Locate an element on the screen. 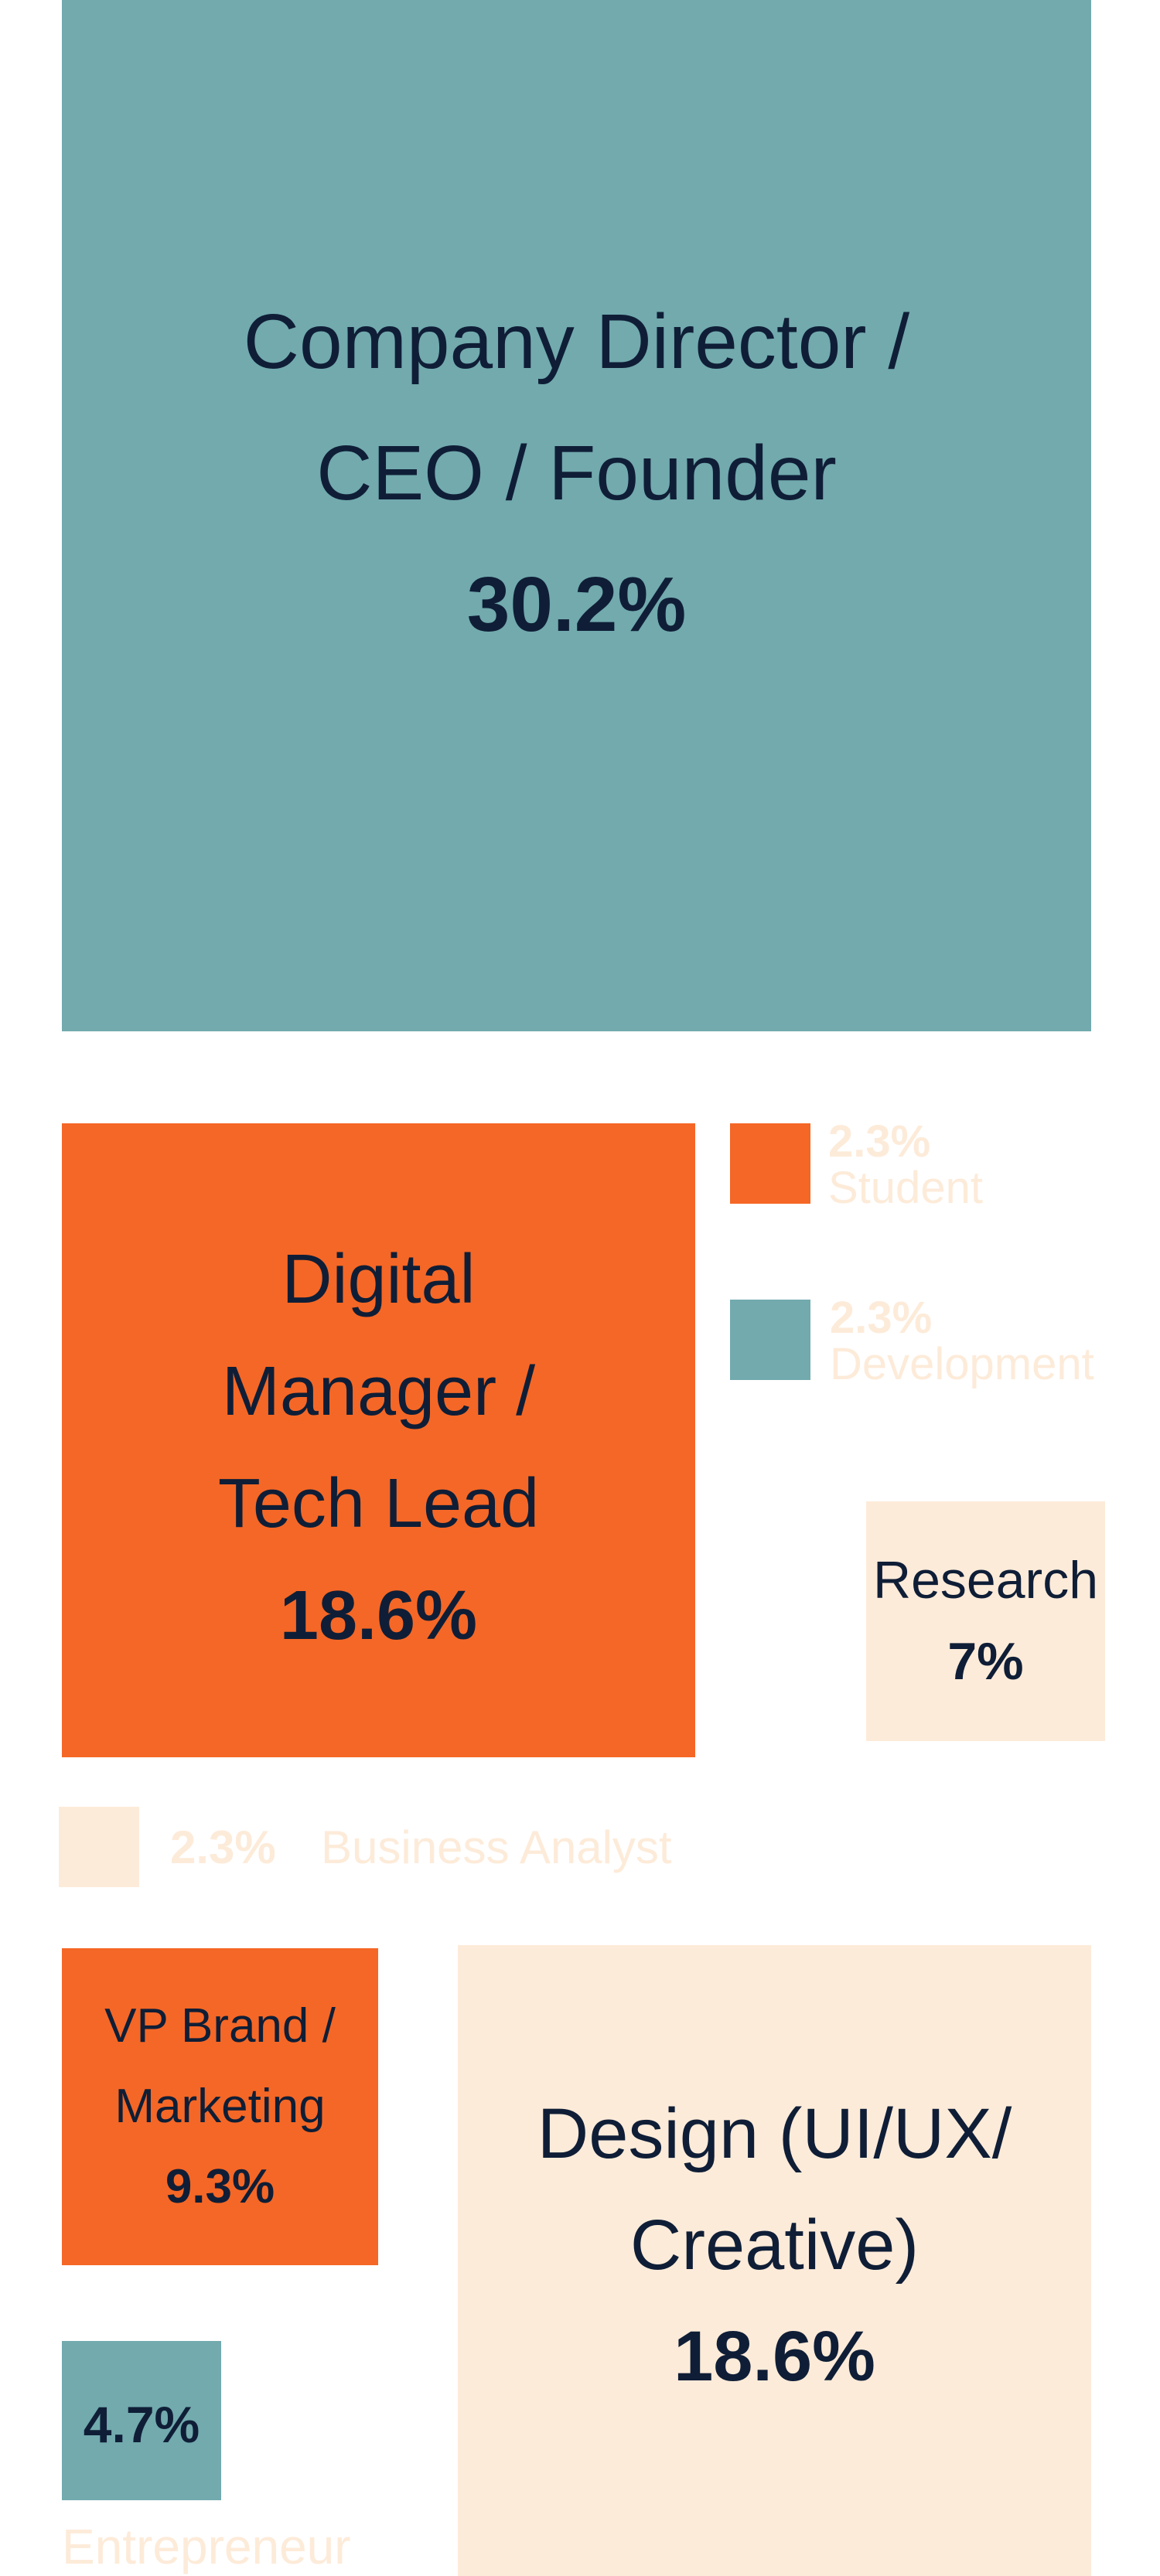 The width and height of the screenshot is (1160, 2576). label: Design (UI/UX/ is located at coordinates (774, 2133).